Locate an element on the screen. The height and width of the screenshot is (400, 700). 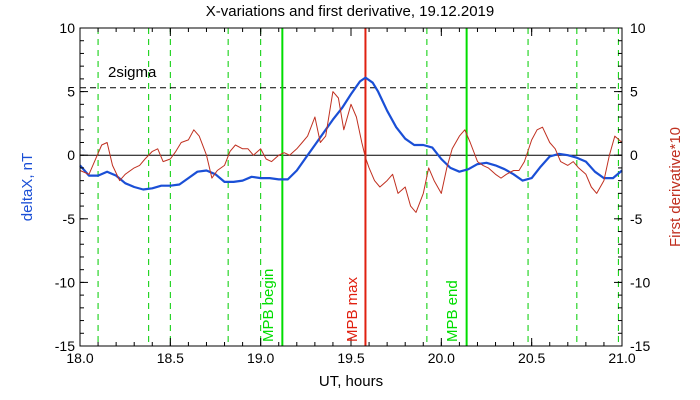
y-tick-label-left: -5 is located at coordinates (69, 219).